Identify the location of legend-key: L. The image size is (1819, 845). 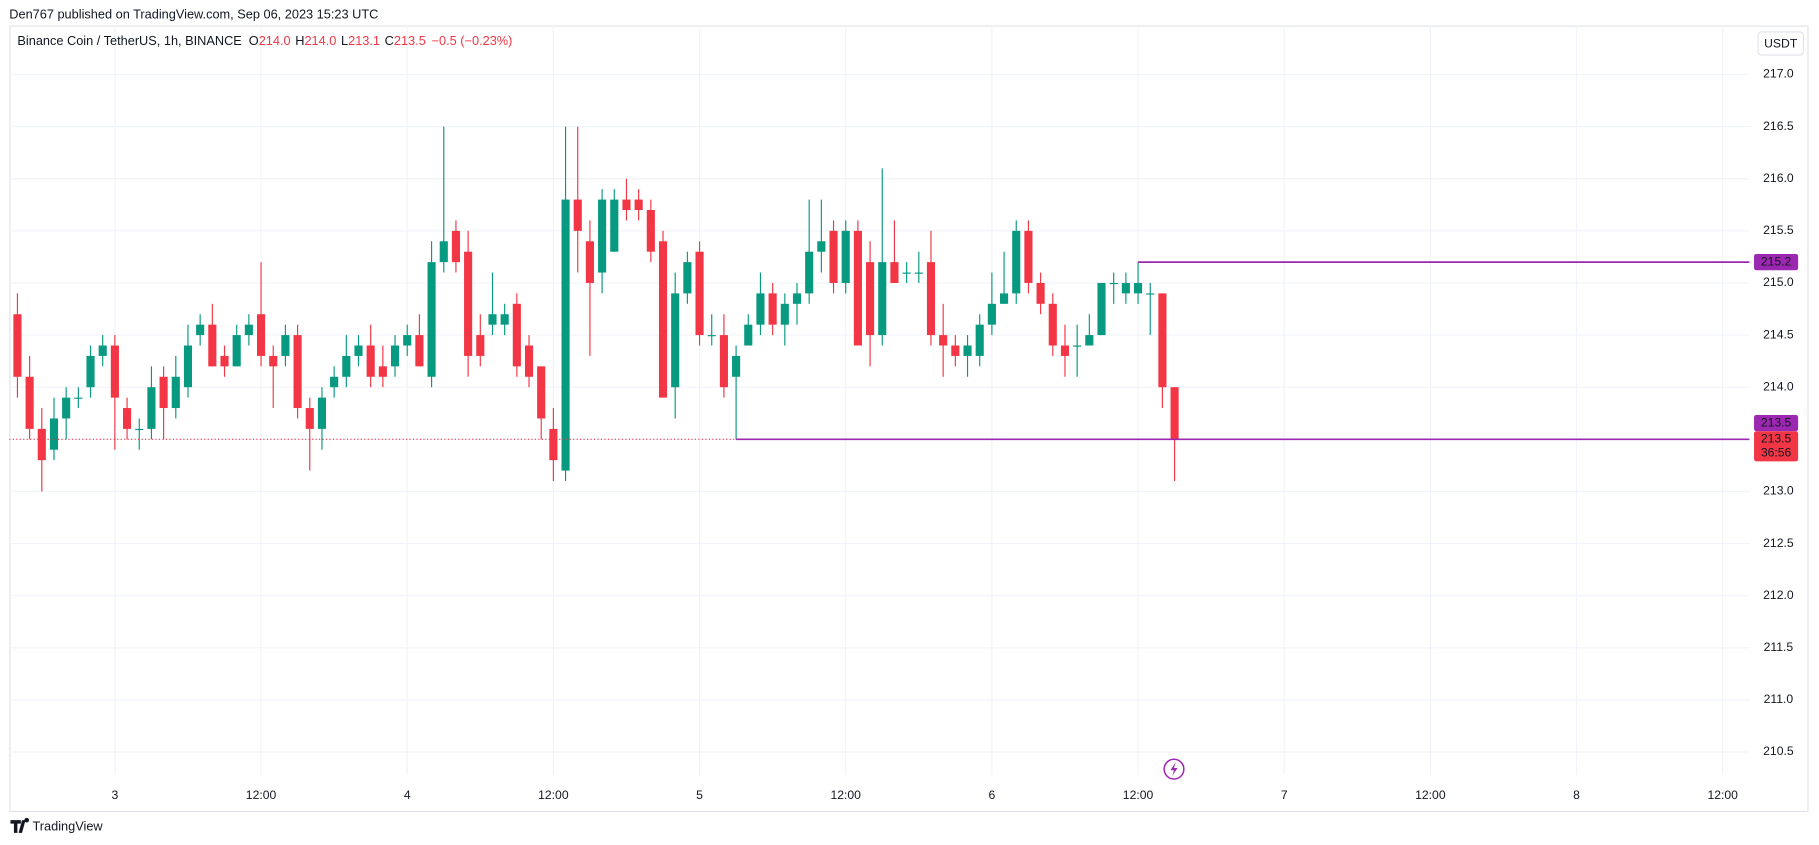
(344, 40).